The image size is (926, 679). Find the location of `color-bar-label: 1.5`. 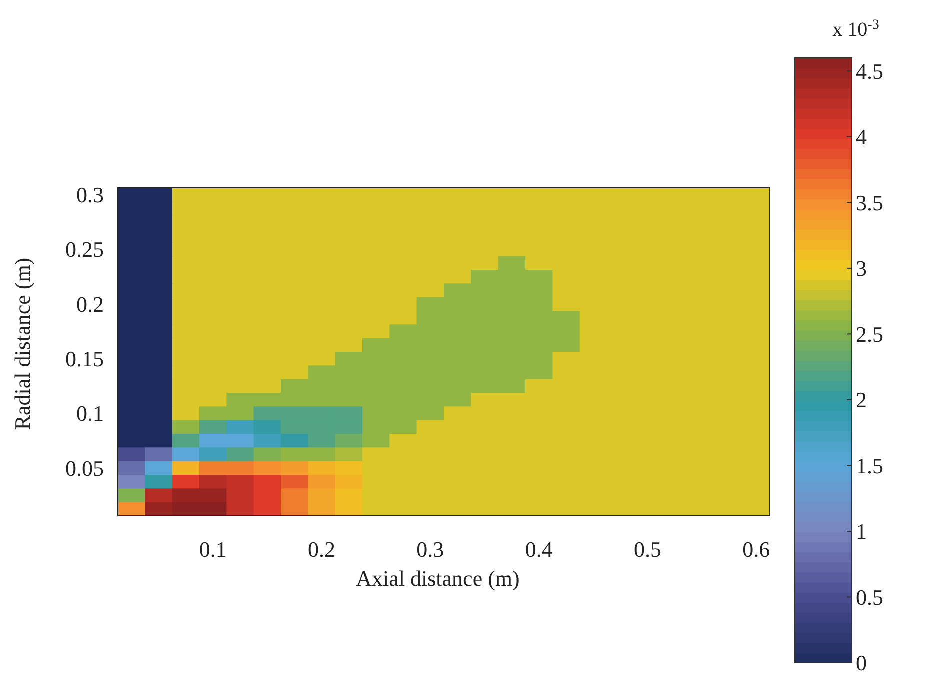

color-bar-label: 1.5 is located at coordinates (870, 465).